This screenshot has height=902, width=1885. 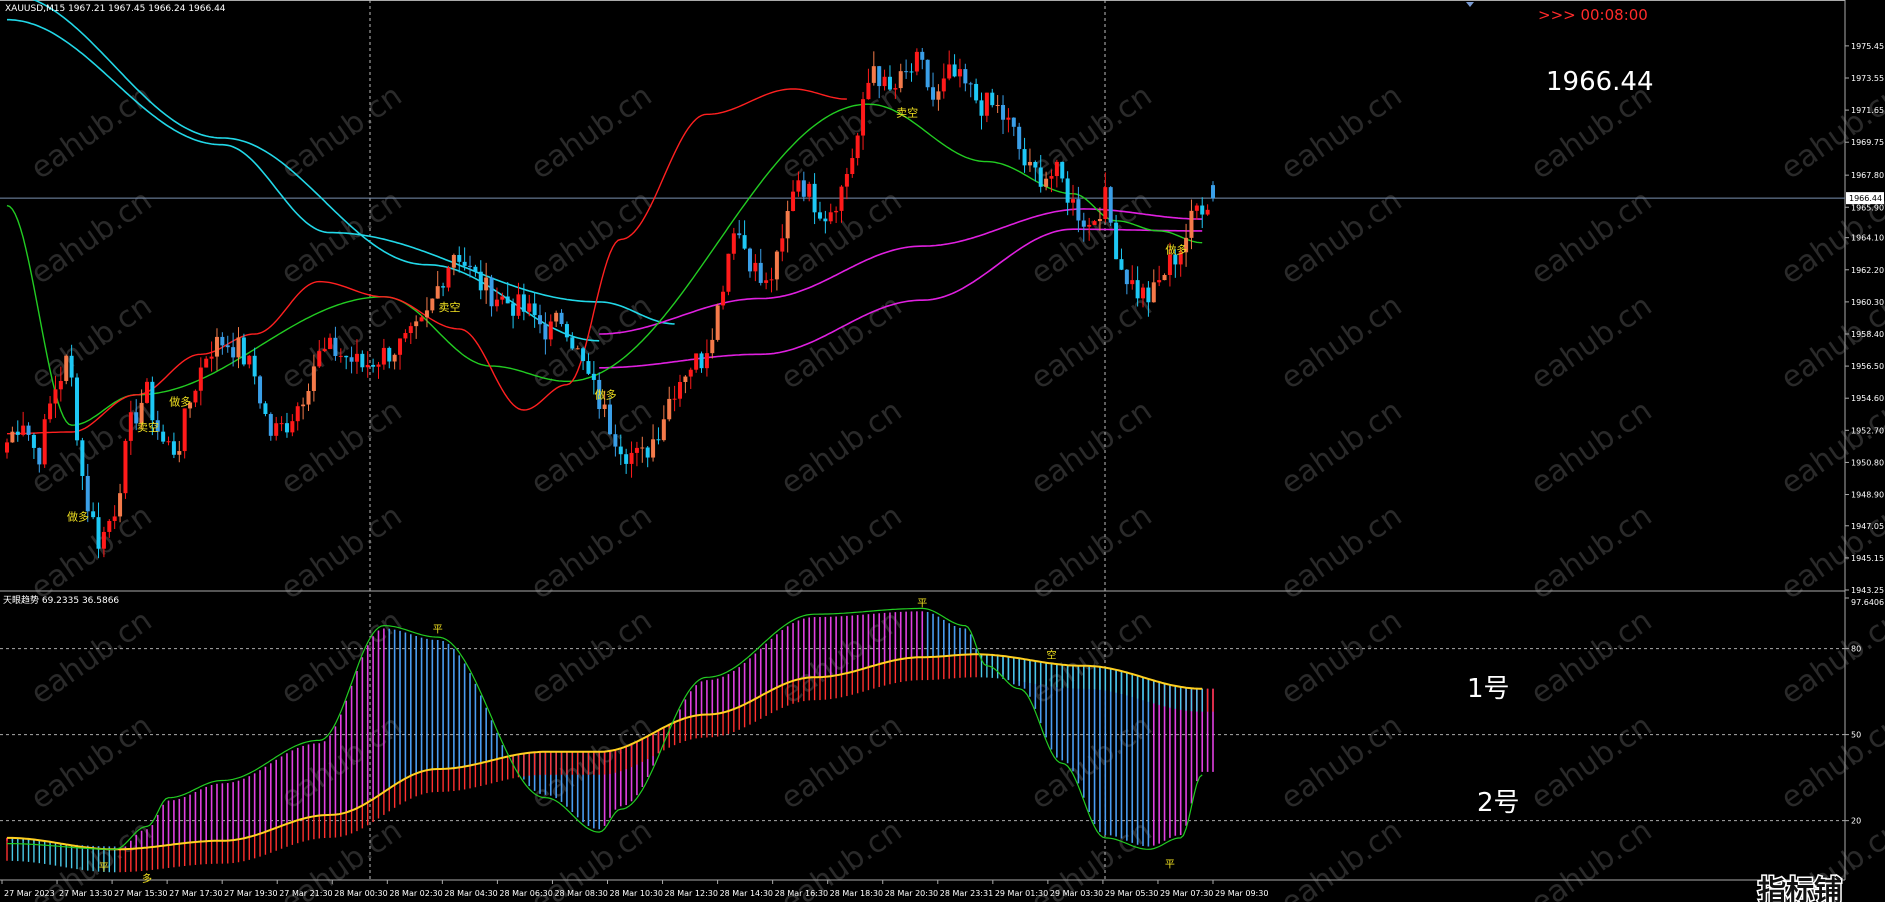 I want to click on current-price-tag, so click(x=1865, y=198).